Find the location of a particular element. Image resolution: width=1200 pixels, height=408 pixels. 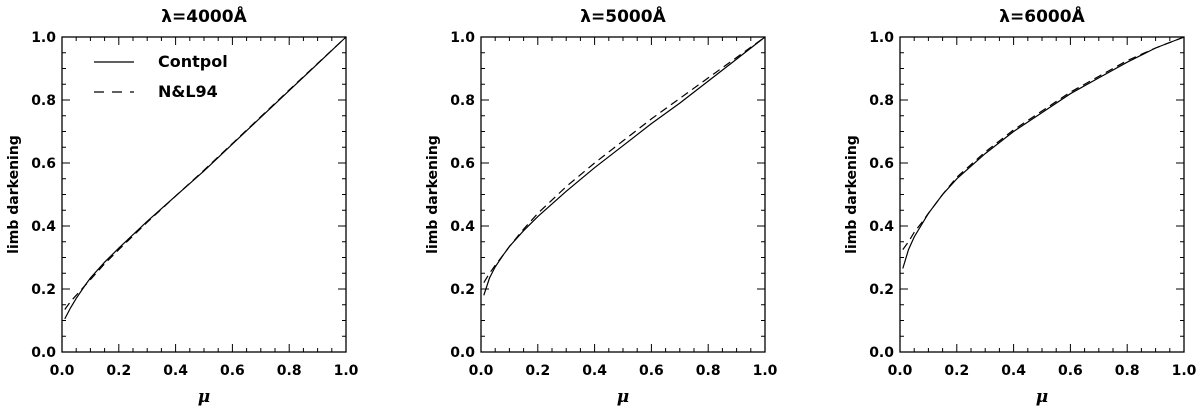

panel-3-y-tick-label: 0.6 is located at coordinates (881, 164).